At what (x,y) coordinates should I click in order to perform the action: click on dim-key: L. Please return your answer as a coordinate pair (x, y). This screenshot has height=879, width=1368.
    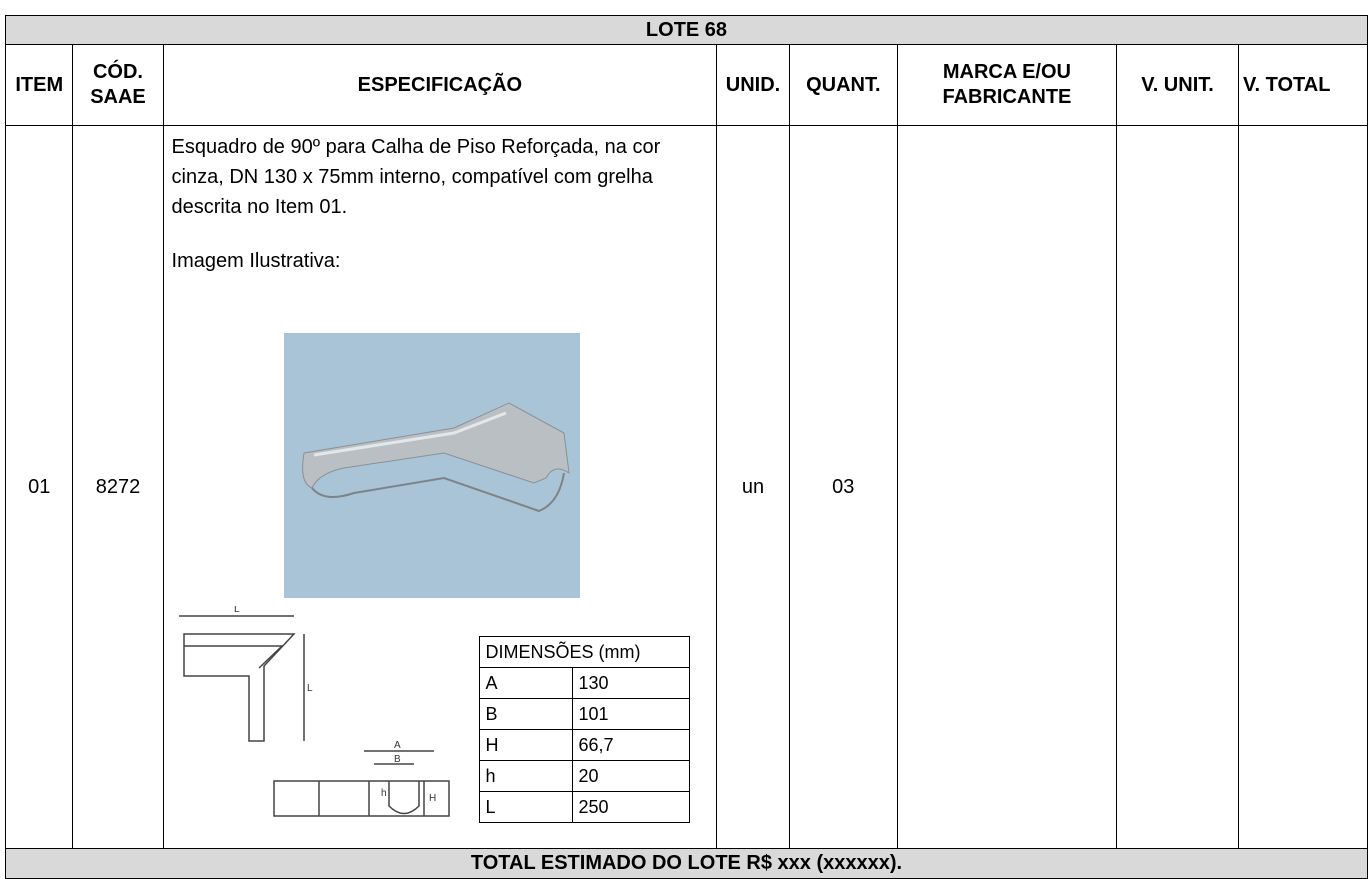
    Looking at the image, I should click on (525, 807).